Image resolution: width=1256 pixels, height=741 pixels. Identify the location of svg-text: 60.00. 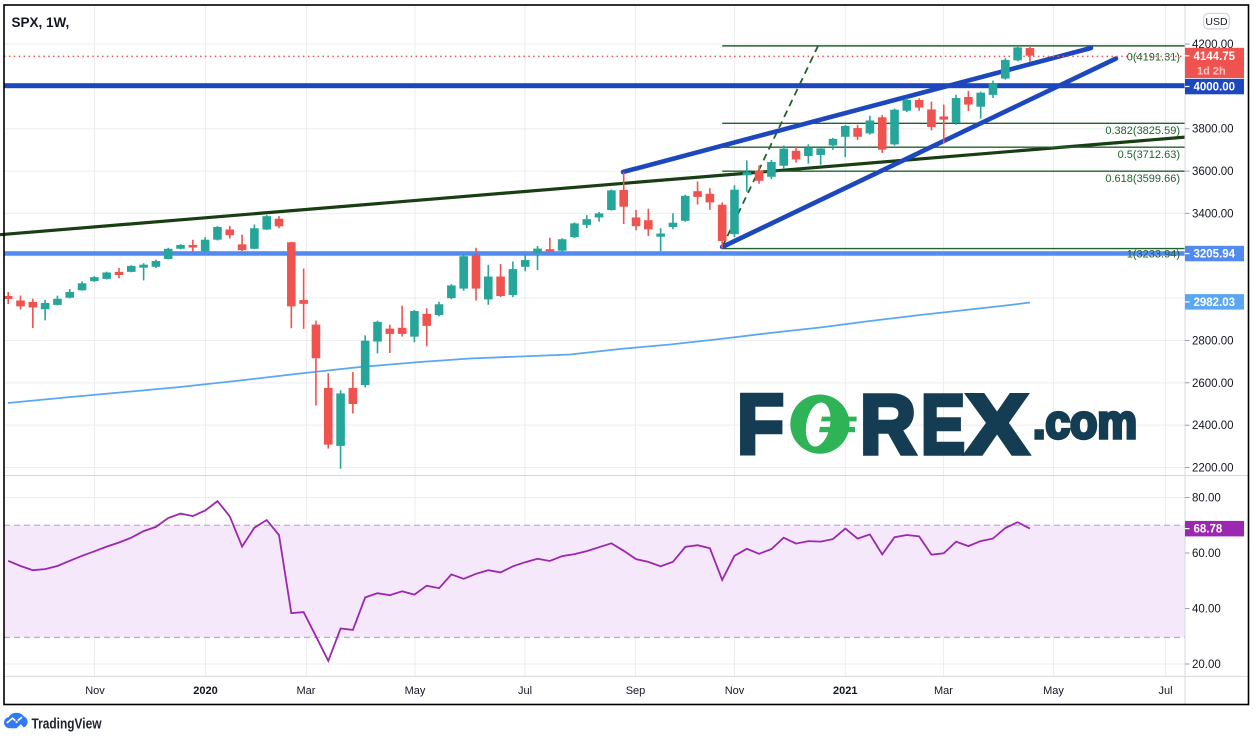
(1206, 554).